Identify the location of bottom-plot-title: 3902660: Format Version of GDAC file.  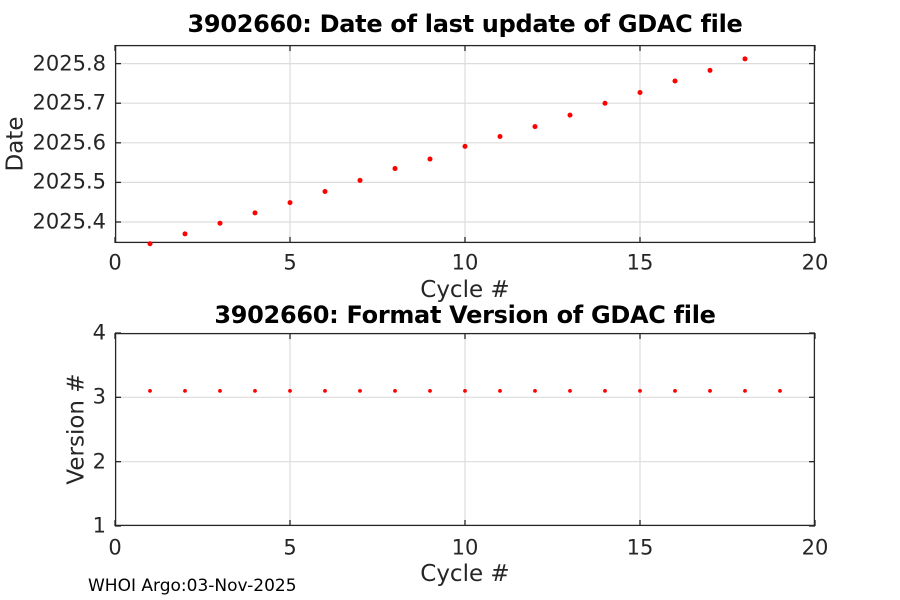
(465, 315).